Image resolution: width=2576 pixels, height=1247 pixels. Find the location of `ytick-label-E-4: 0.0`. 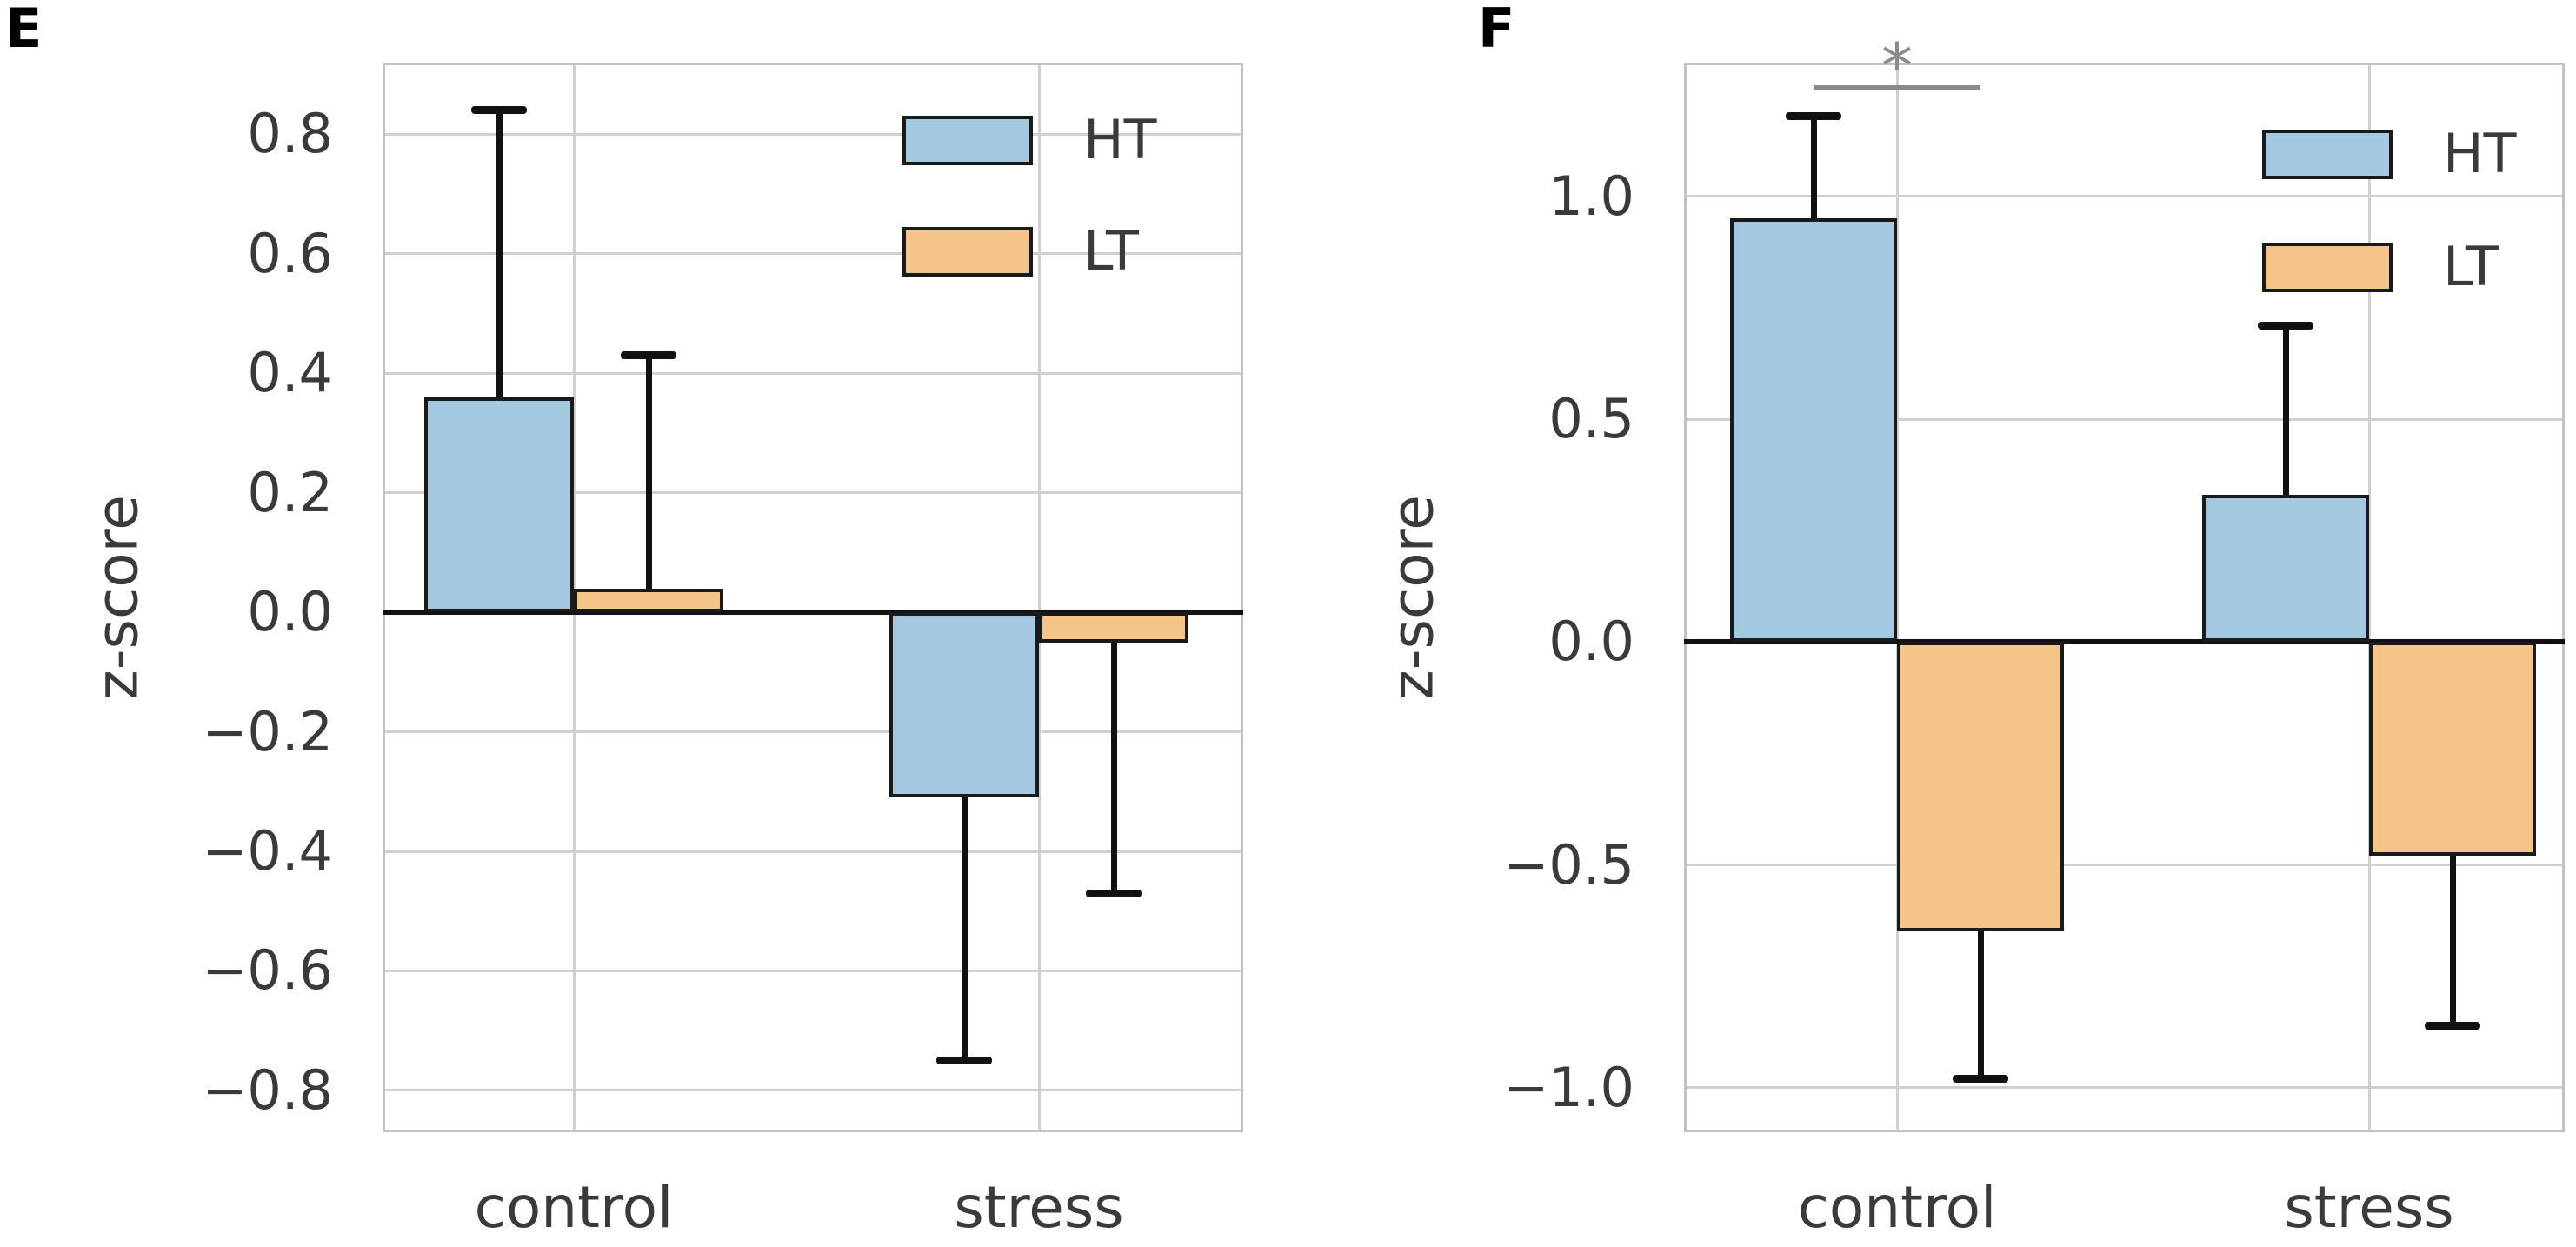

ytick-label-E-4: 0.0 is located at coordinates (290, 612).